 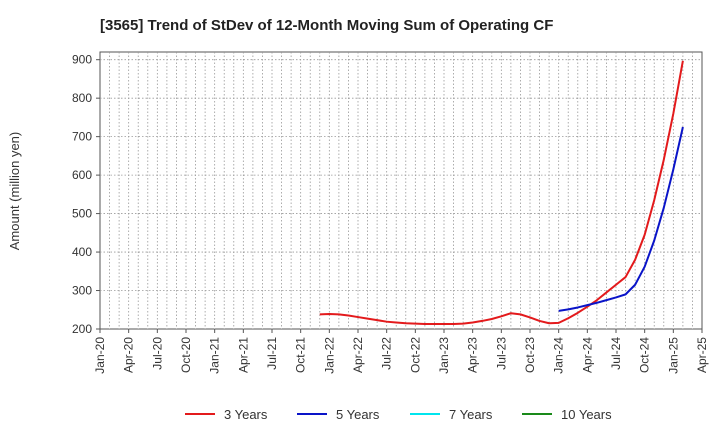 What do you see at coordinates (272, 353) in the screenshot?
I see `x-tick-label: Jul-21` at bounding box center [272, 353].